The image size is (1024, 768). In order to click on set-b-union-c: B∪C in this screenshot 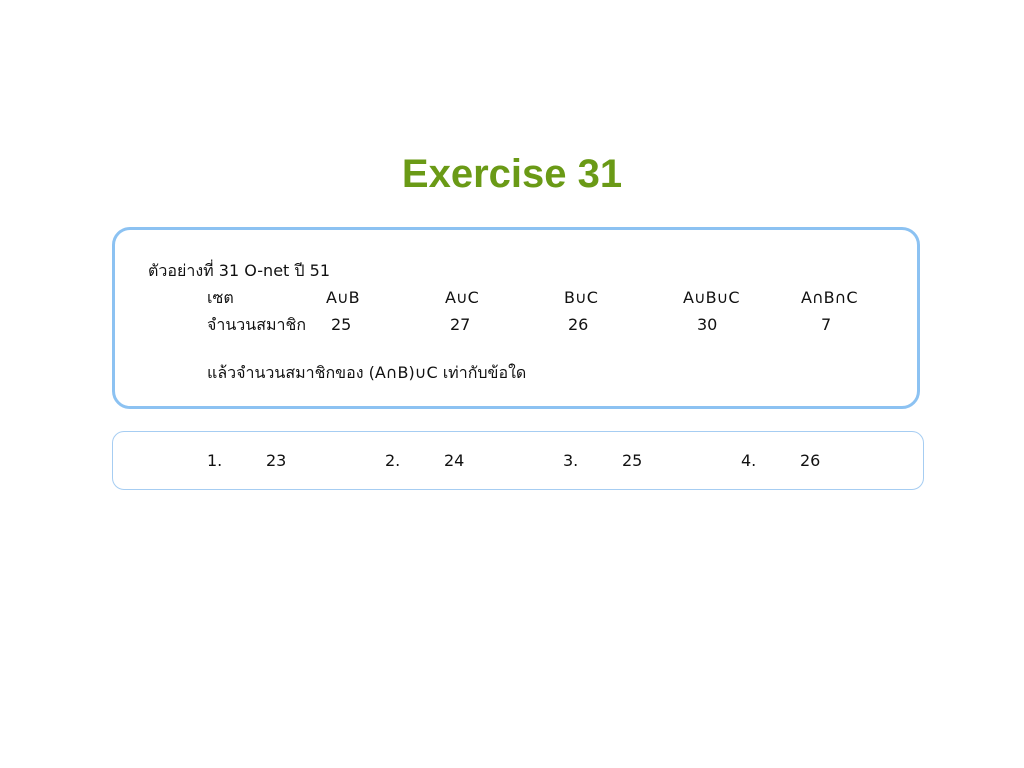, I will do `click(581, 297)`.